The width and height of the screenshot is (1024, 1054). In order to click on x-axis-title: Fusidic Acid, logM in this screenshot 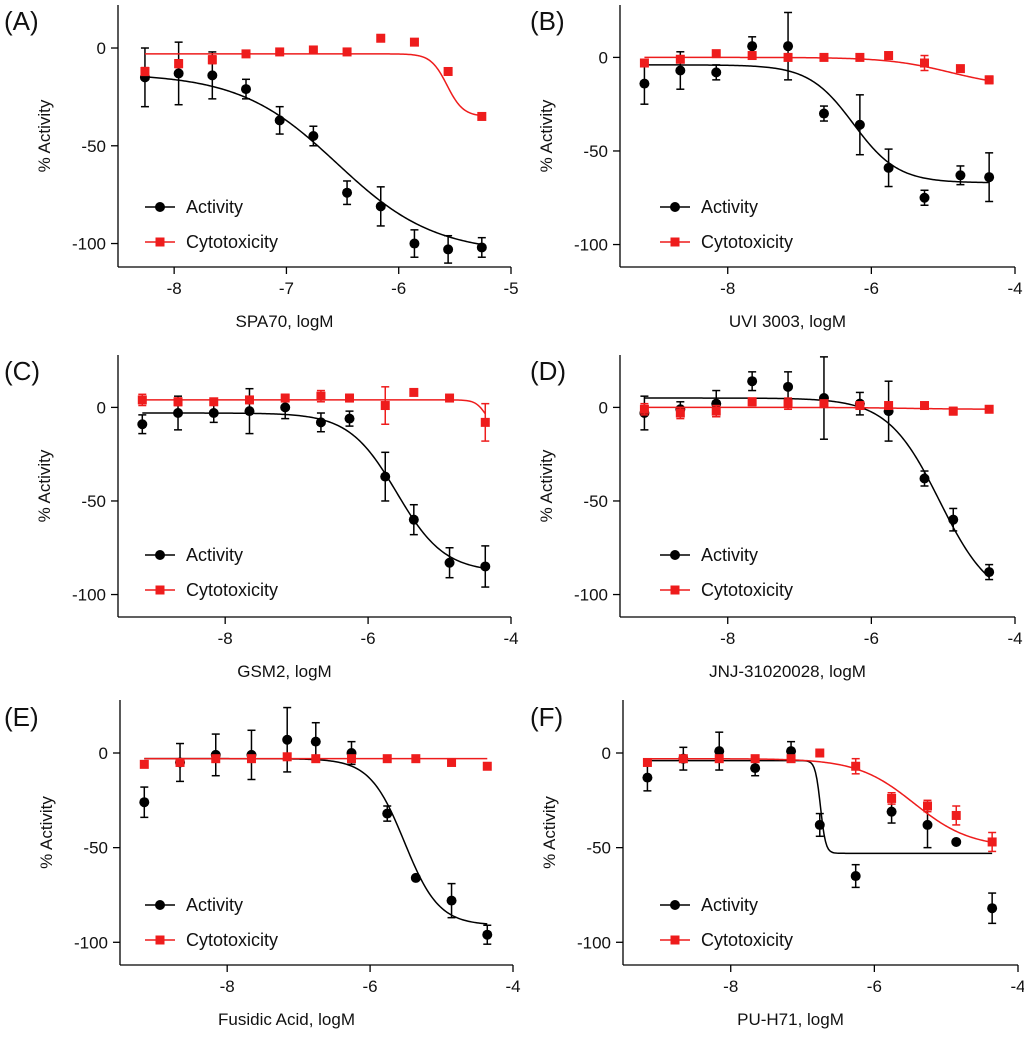, I will do `click(286, 1019)`.